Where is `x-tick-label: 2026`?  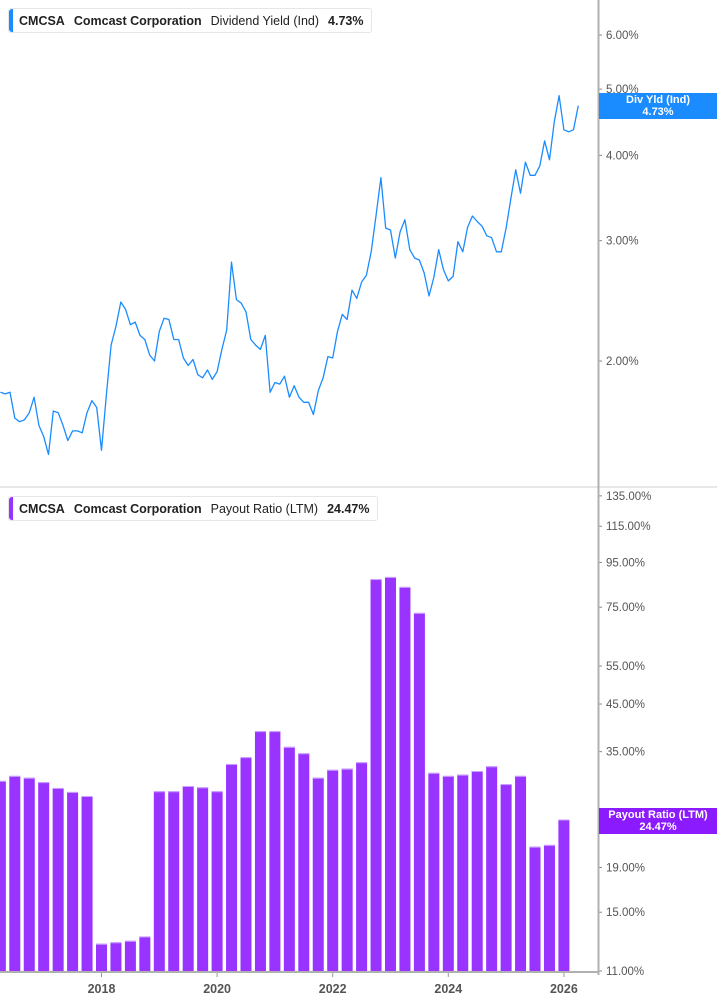
x-tick-label: 2026 is located at coordinates (564, 989).